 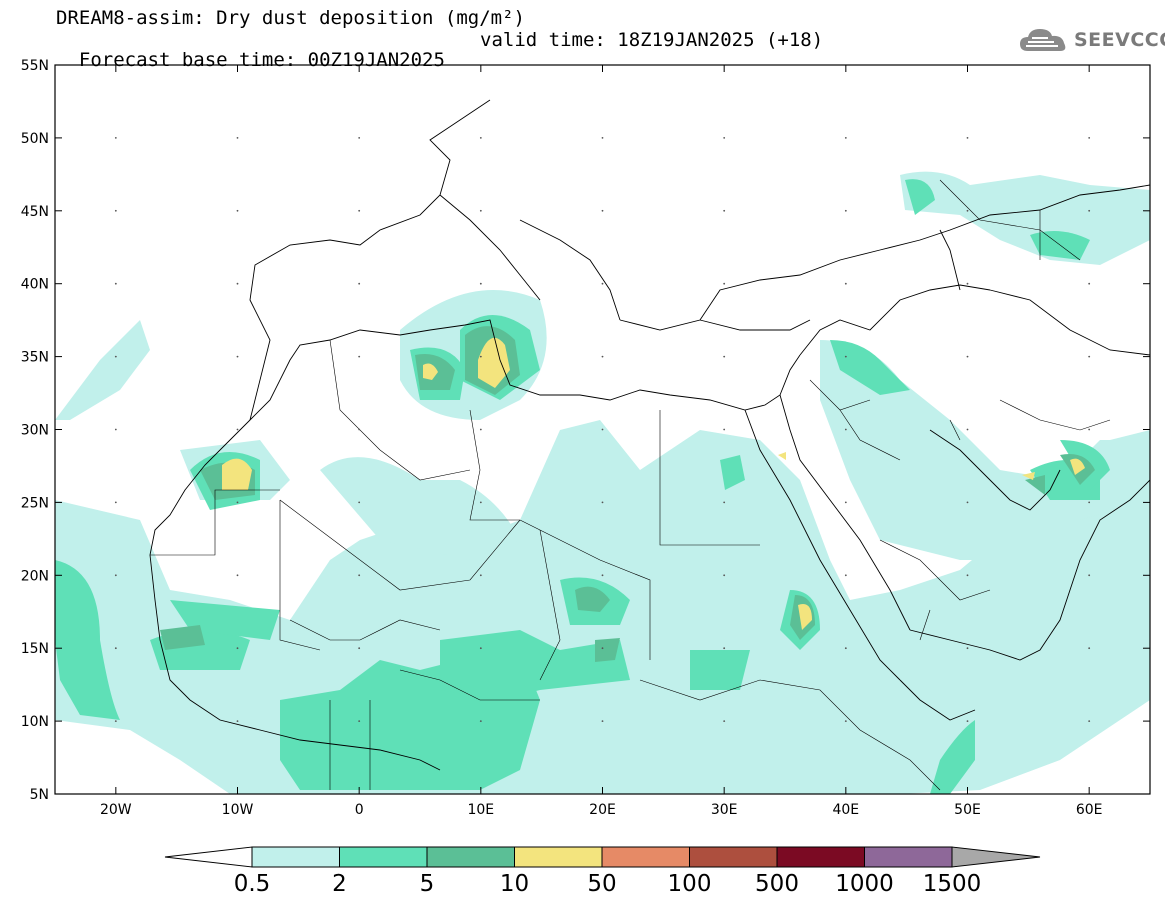 What do you see at coordinates (35, 431) in the screenshot?
I see `lat-tick-label: 30N` at bounding box center [35, 431].